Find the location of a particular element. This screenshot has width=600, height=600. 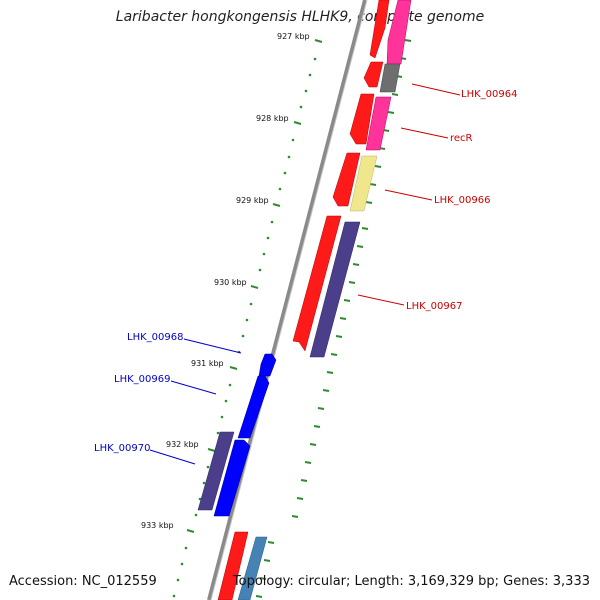

tick-label-929: 929 kbp is located at coordinates (252, 200).